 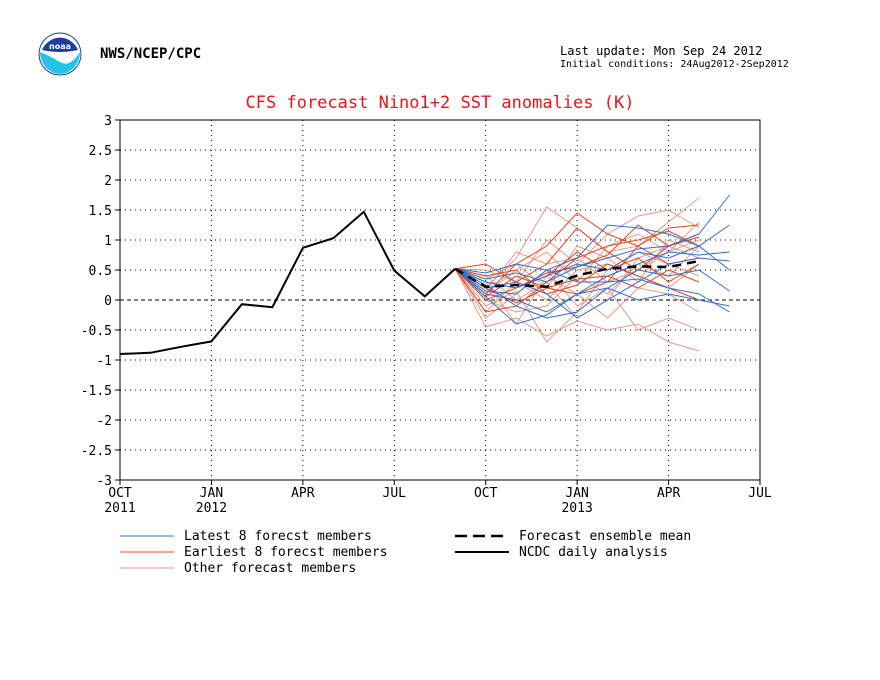 I want to click on x-tick-year: 2013, so click(x=576, y=508).